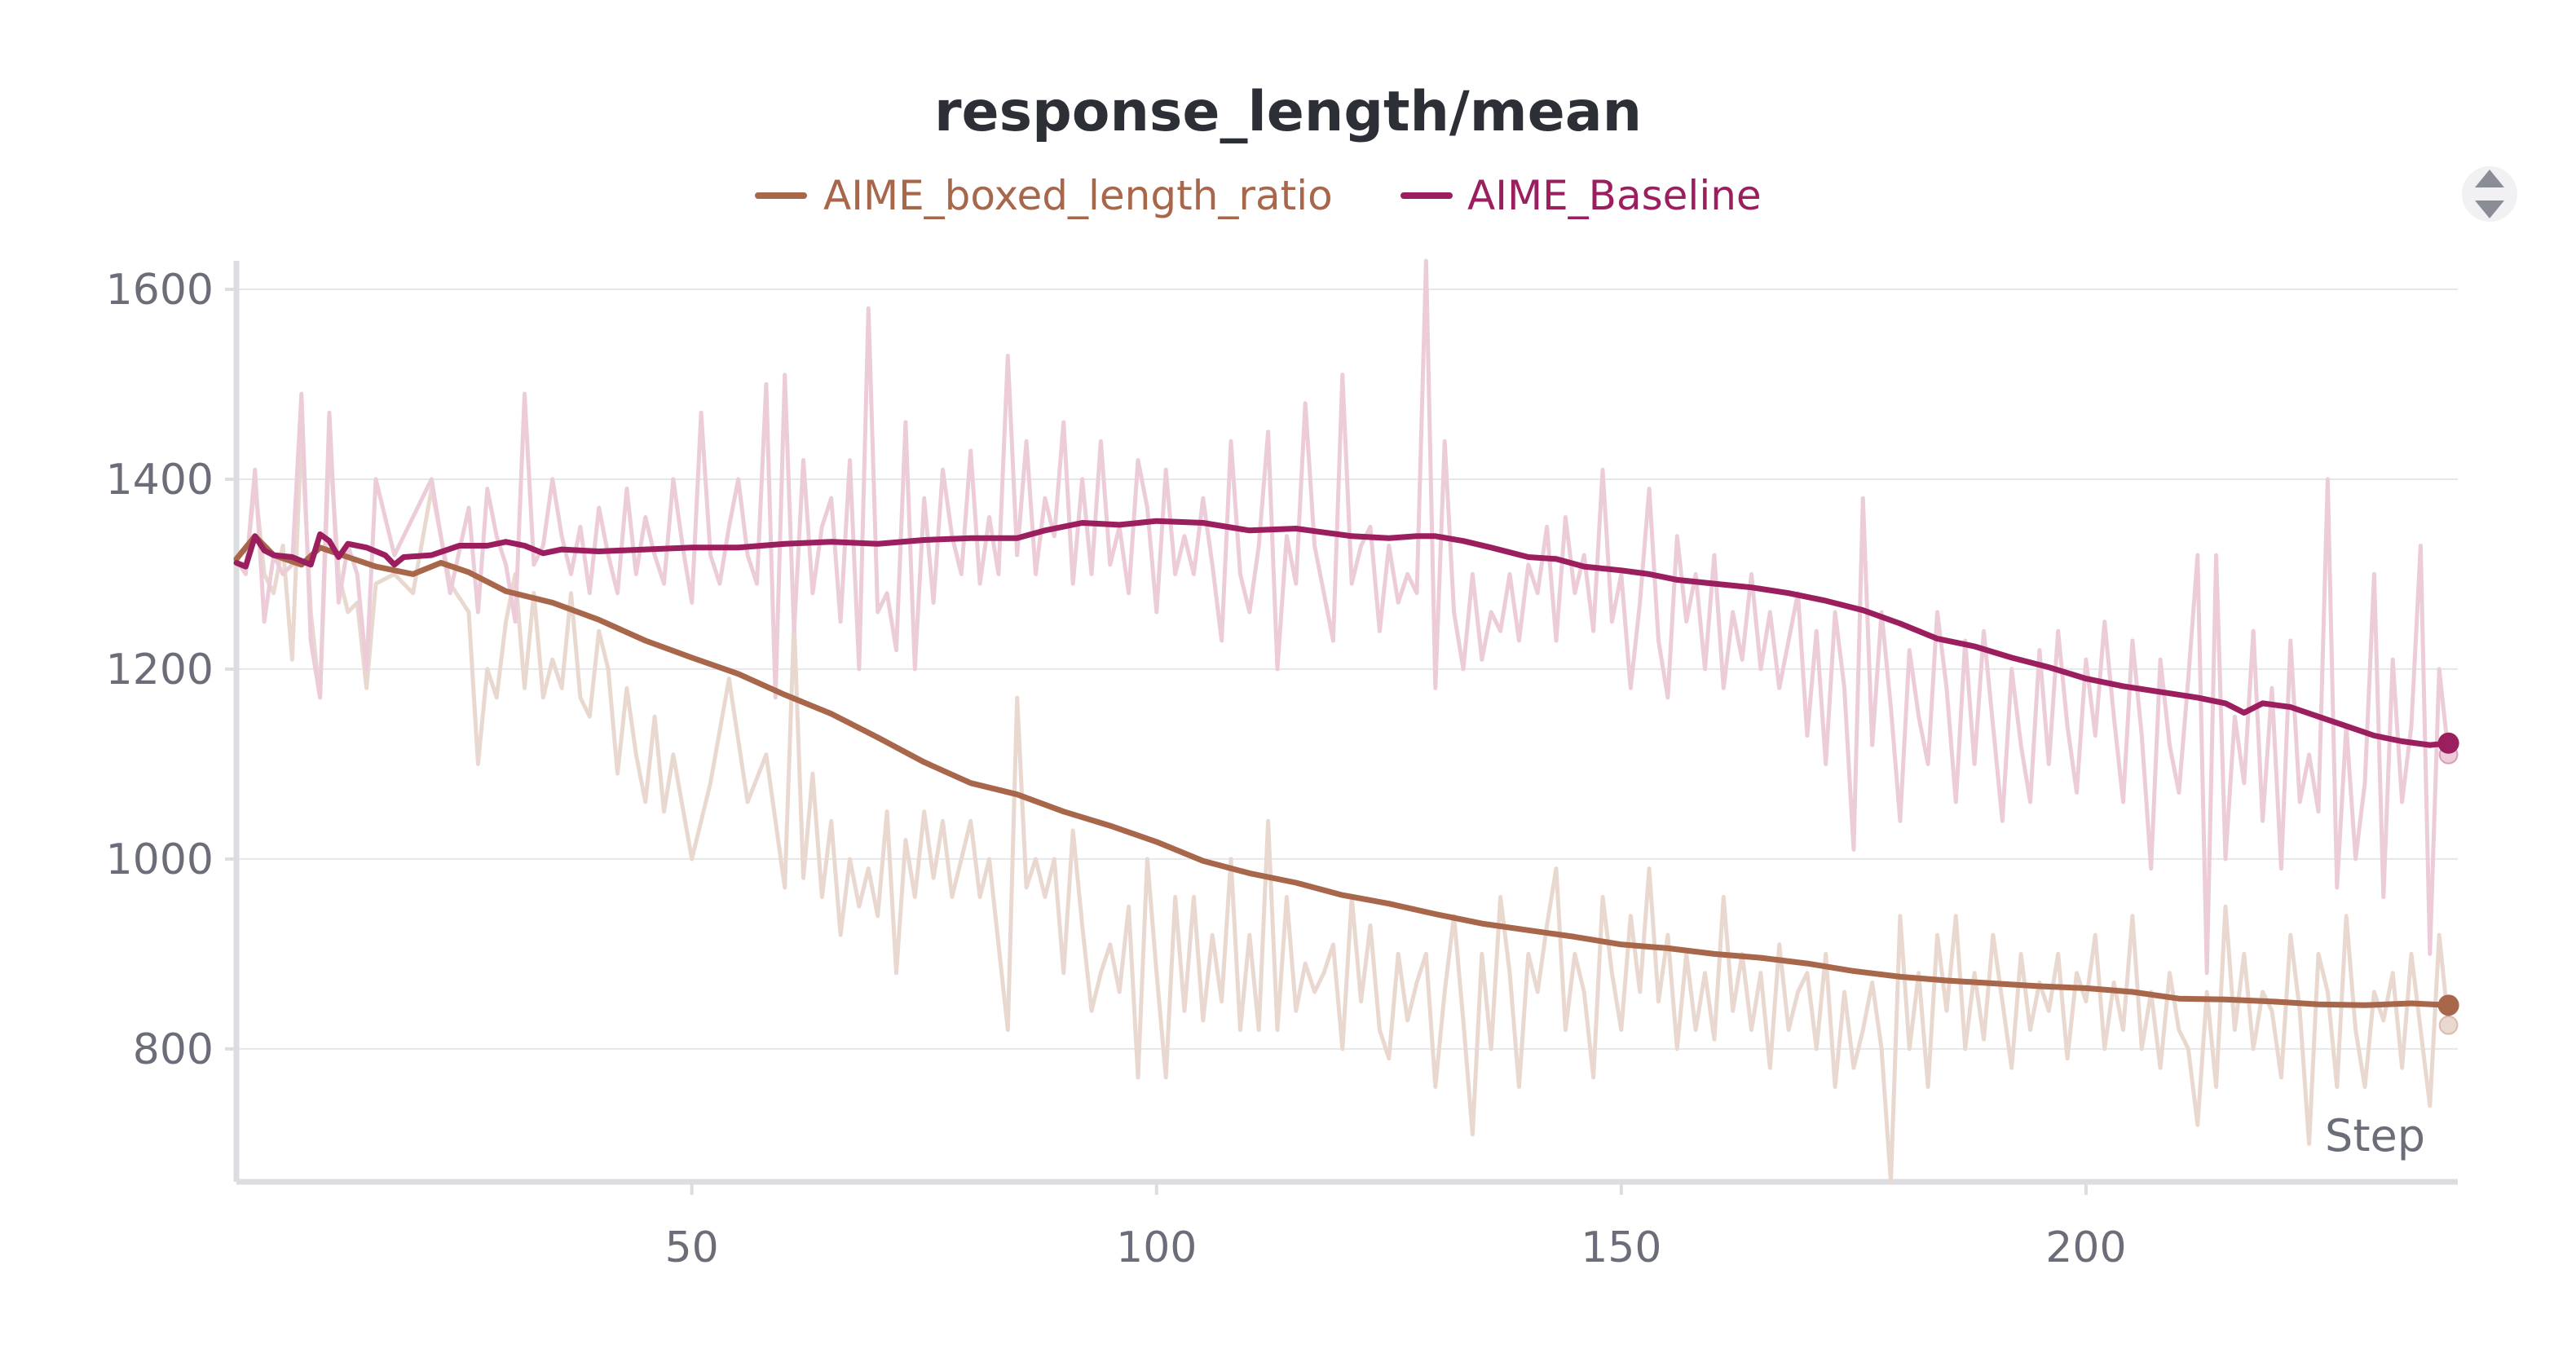 This screenshot has height=1353, width=2576. I want to click on chevron-up-icon, so click(2489, 178).